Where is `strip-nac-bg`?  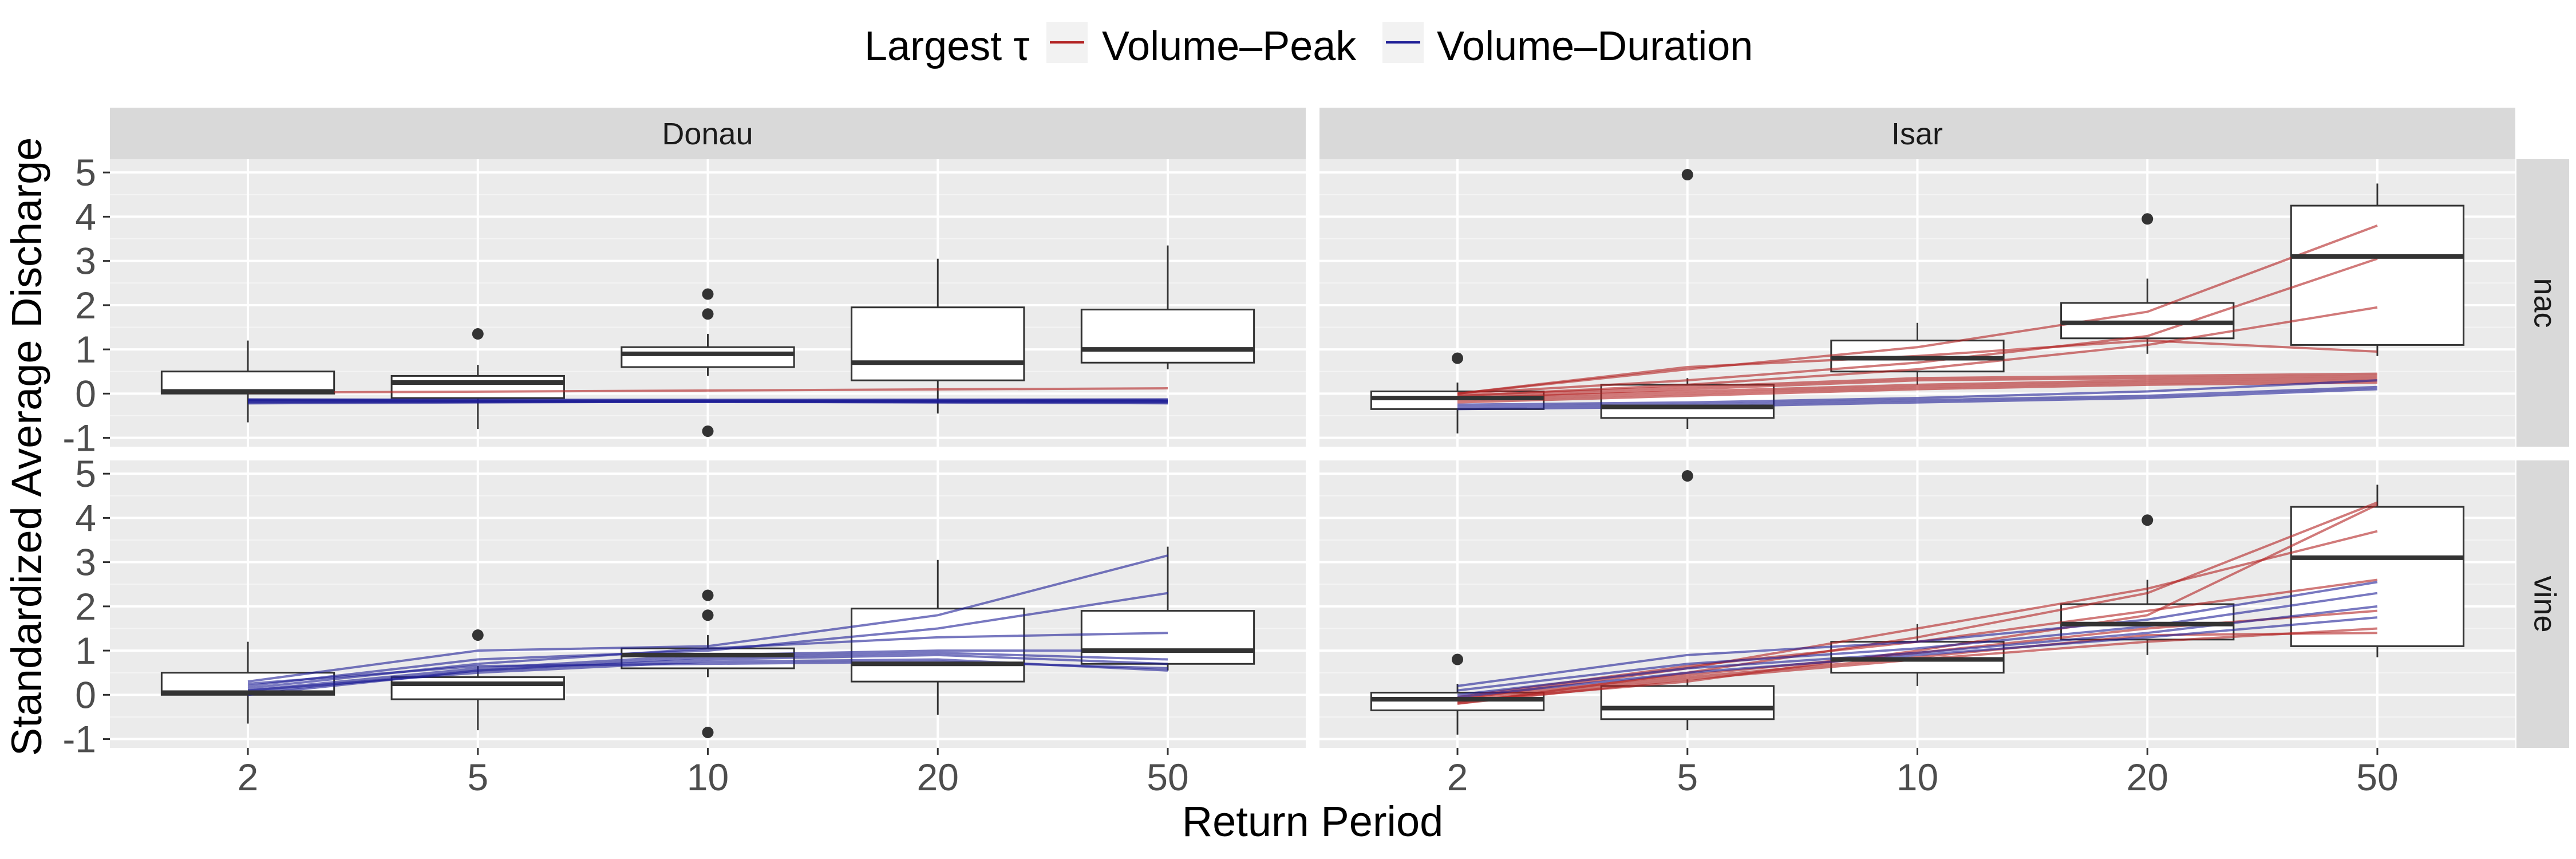
strip-nac-bg is located at coordinates (2542, 303).